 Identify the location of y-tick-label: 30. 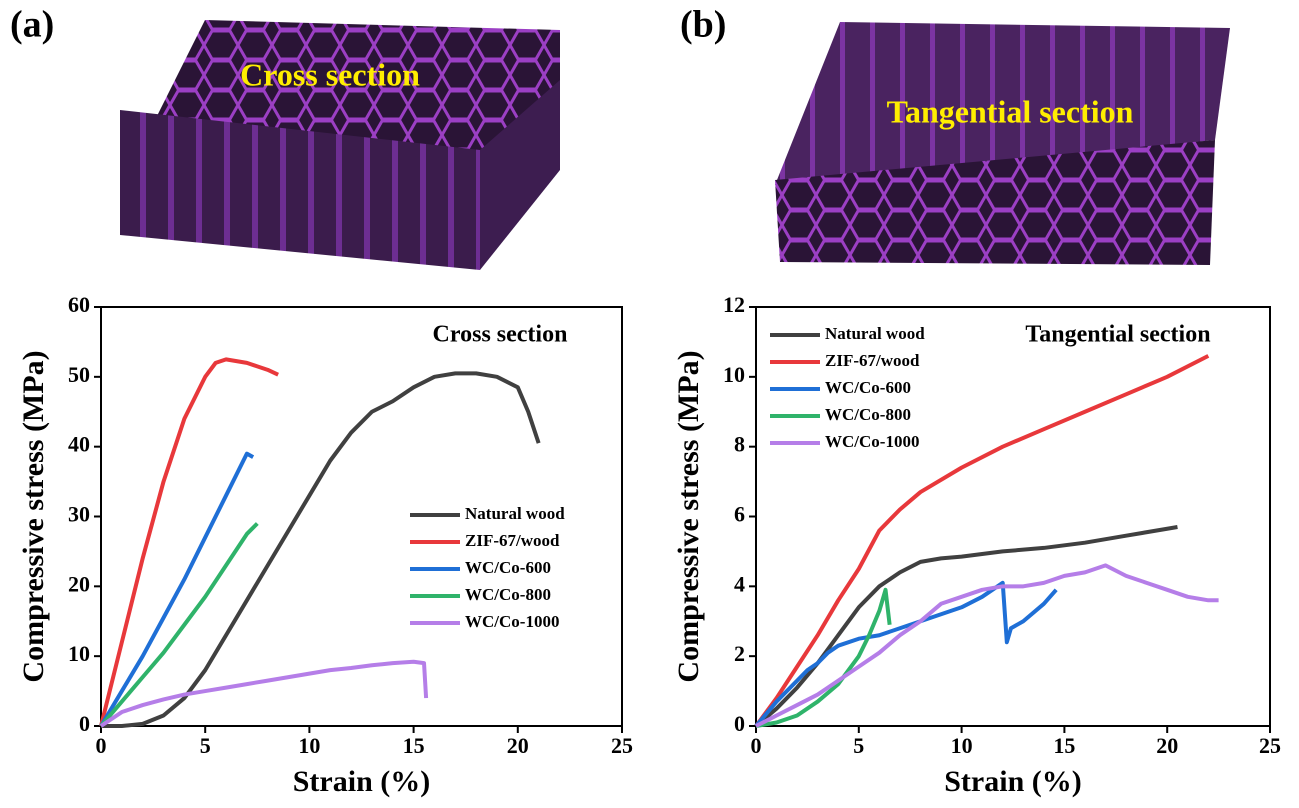
(79, 514).